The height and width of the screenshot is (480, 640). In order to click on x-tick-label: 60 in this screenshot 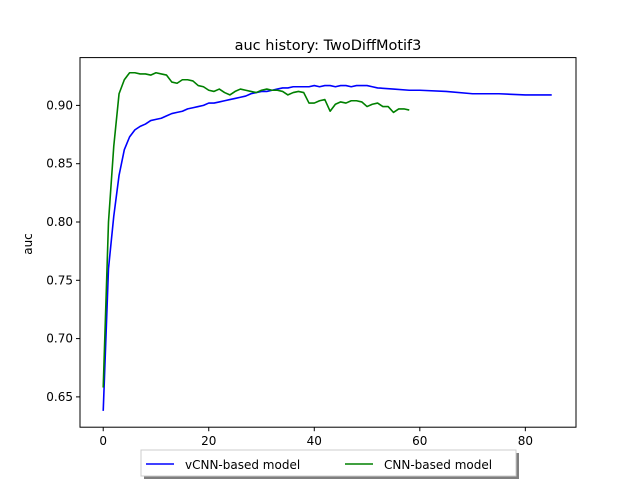, I will do `click(419, 441)`.